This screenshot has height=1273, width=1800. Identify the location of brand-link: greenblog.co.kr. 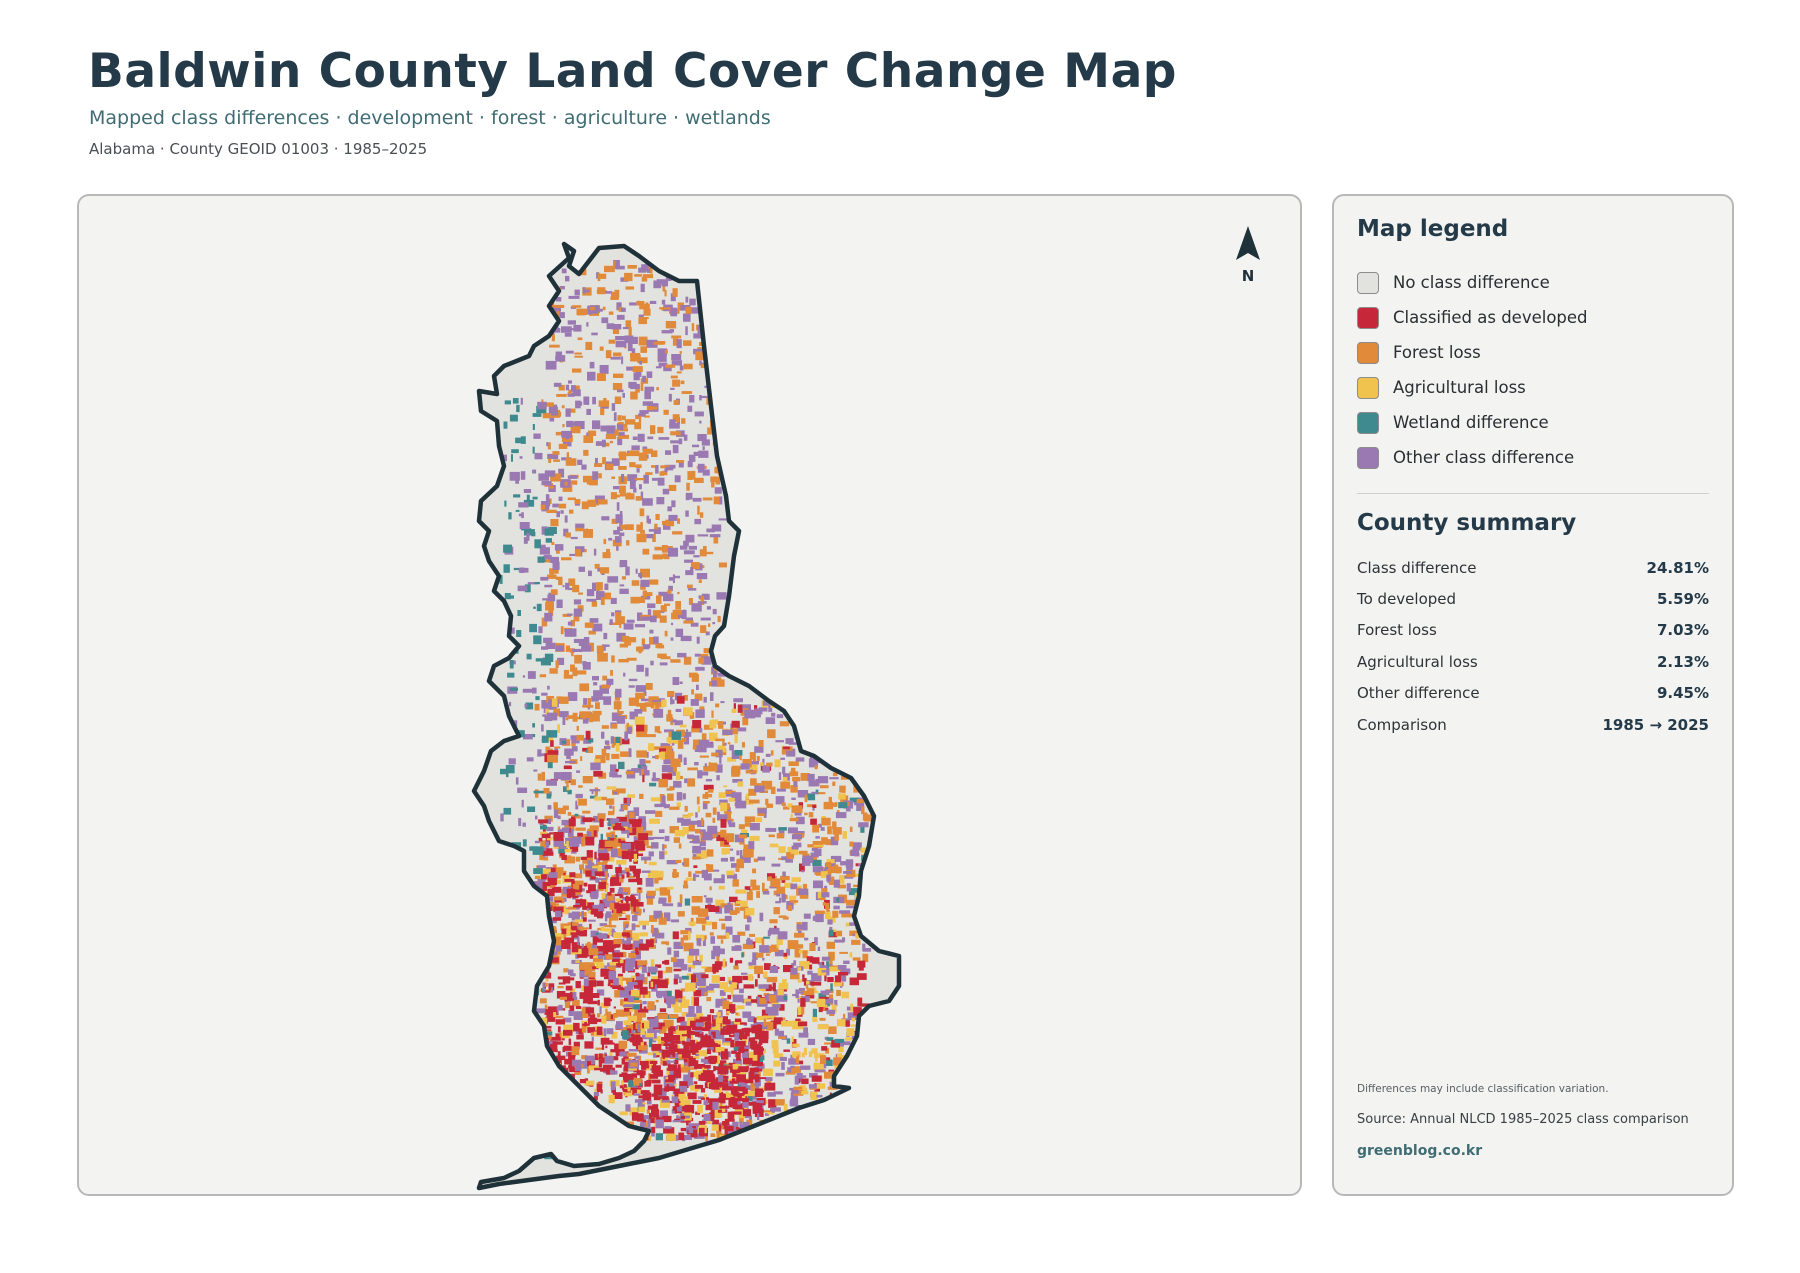
(1420, 1151).